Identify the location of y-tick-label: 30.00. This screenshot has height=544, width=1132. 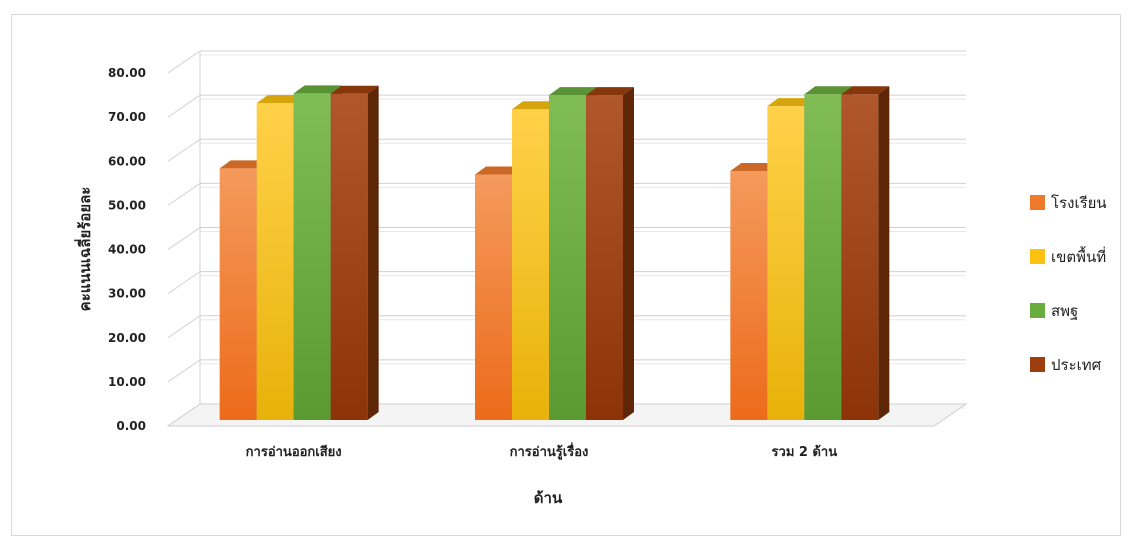
(127, 294).